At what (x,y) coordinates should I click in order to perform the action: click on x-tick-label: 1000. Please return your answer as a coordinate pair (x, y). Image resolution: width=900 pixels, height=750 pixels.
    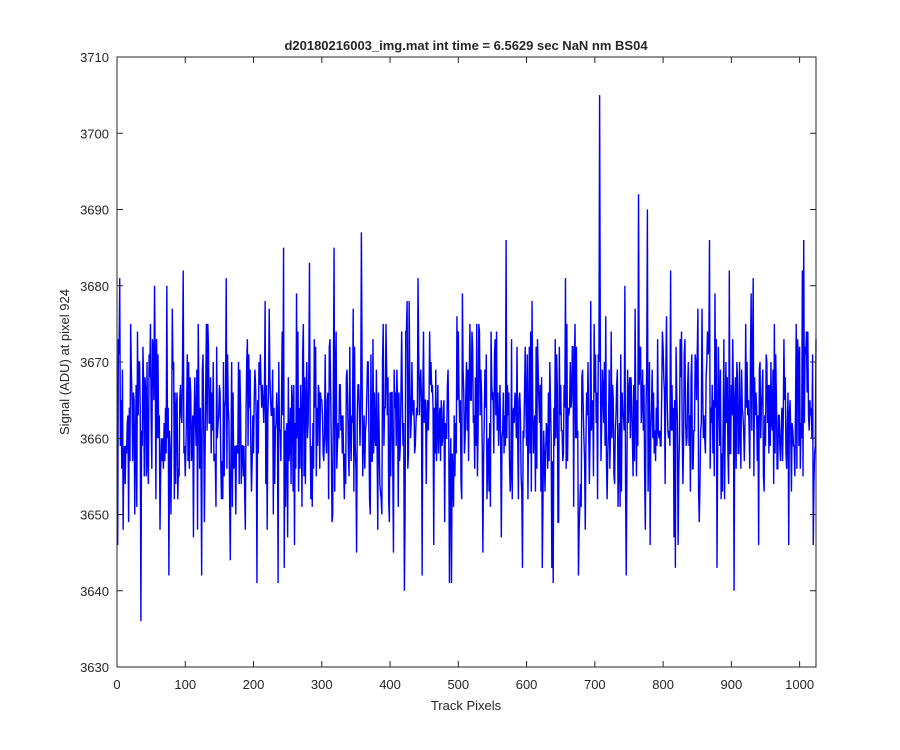
    Looking at the image, I should click on (799, 684).